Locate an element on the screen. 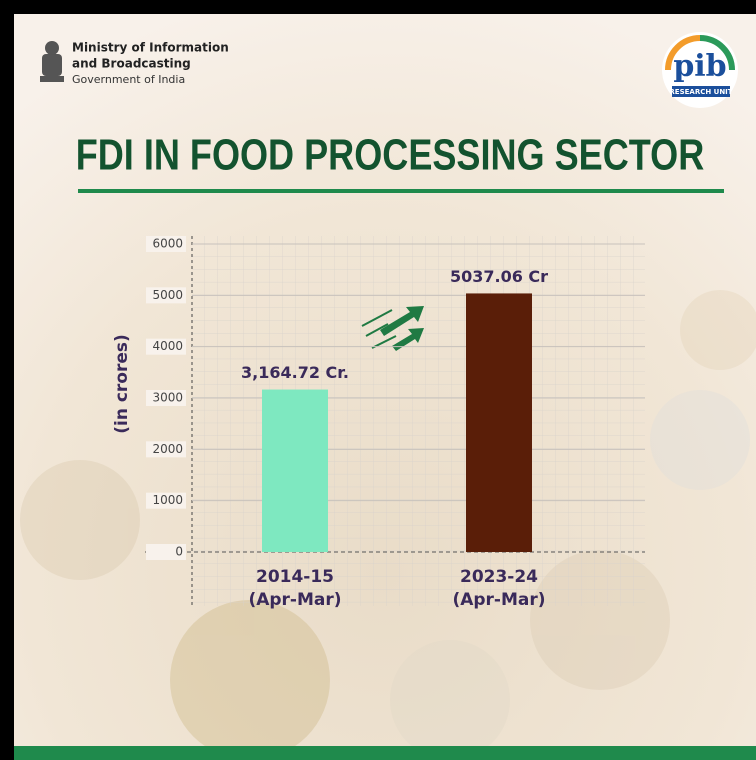 This screenshot has width=756, height=760. emblem is located at coordinates (52, 61).